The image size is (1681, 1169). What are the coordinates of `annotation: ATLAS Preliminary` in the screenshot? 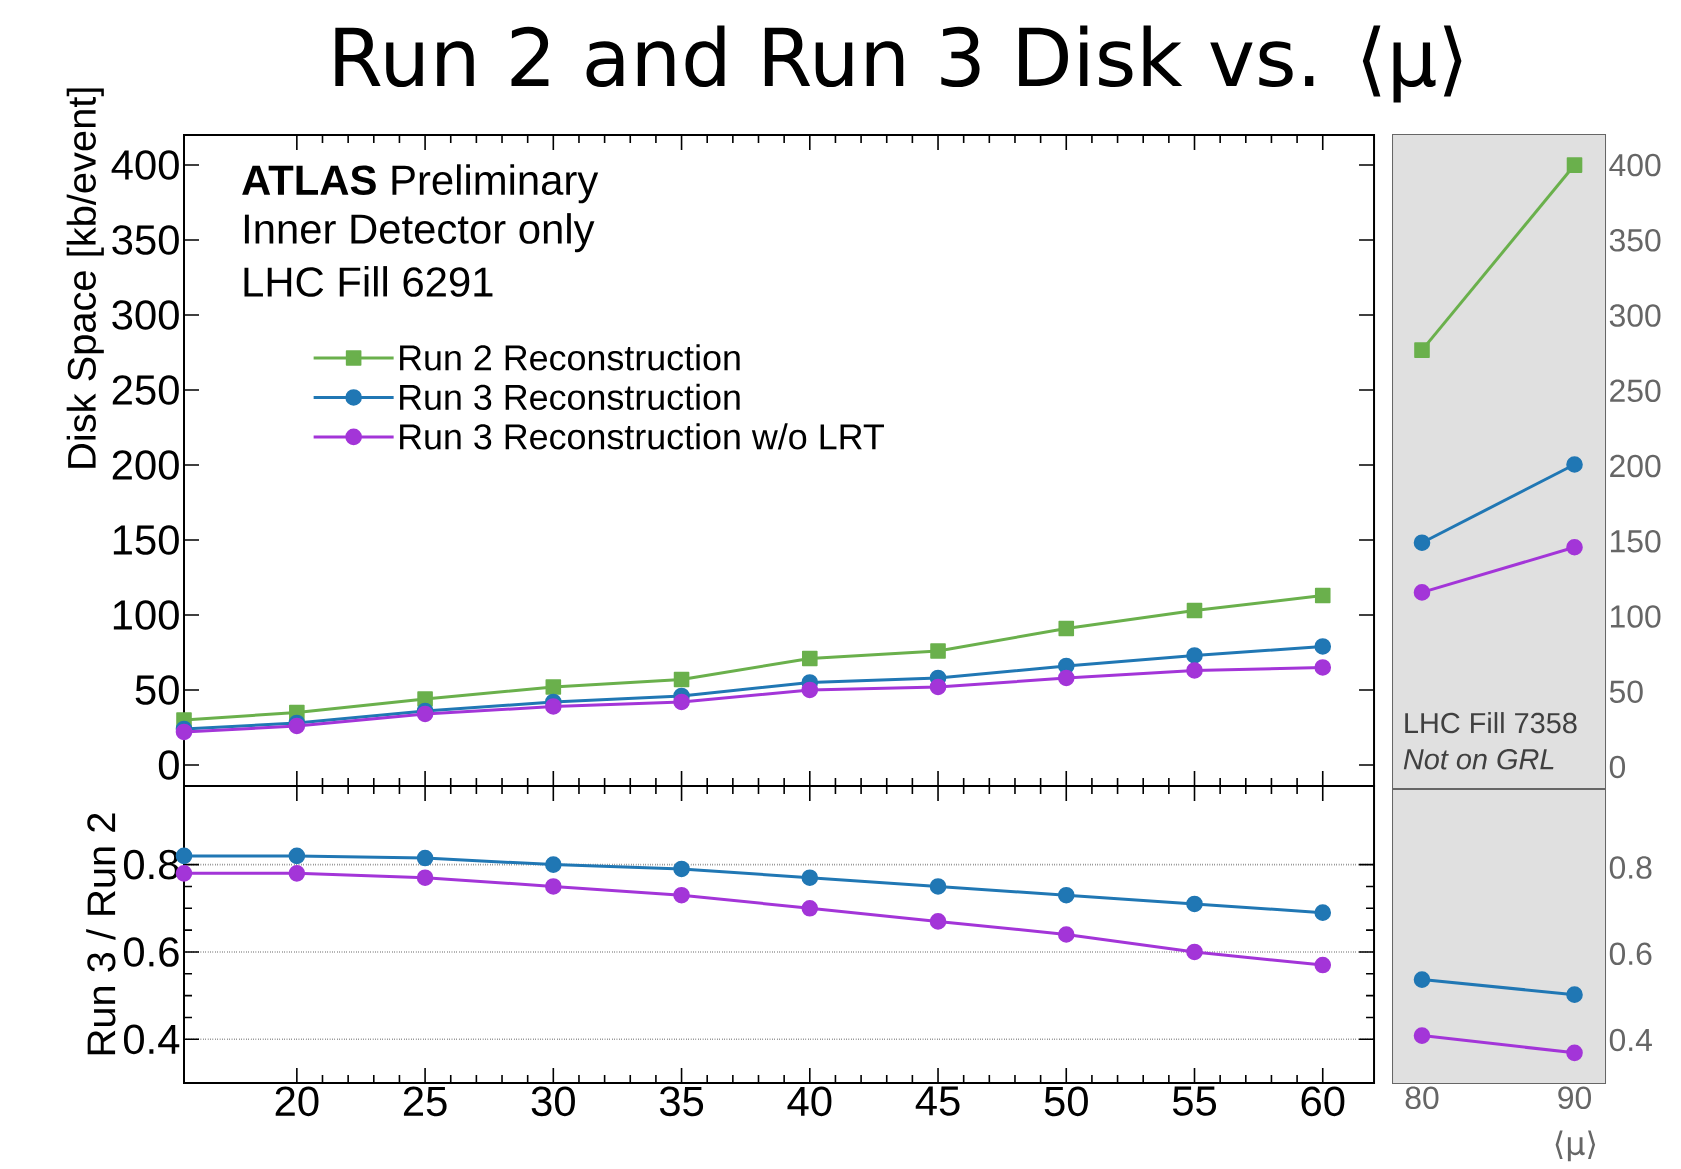 It's located at (420, 184).